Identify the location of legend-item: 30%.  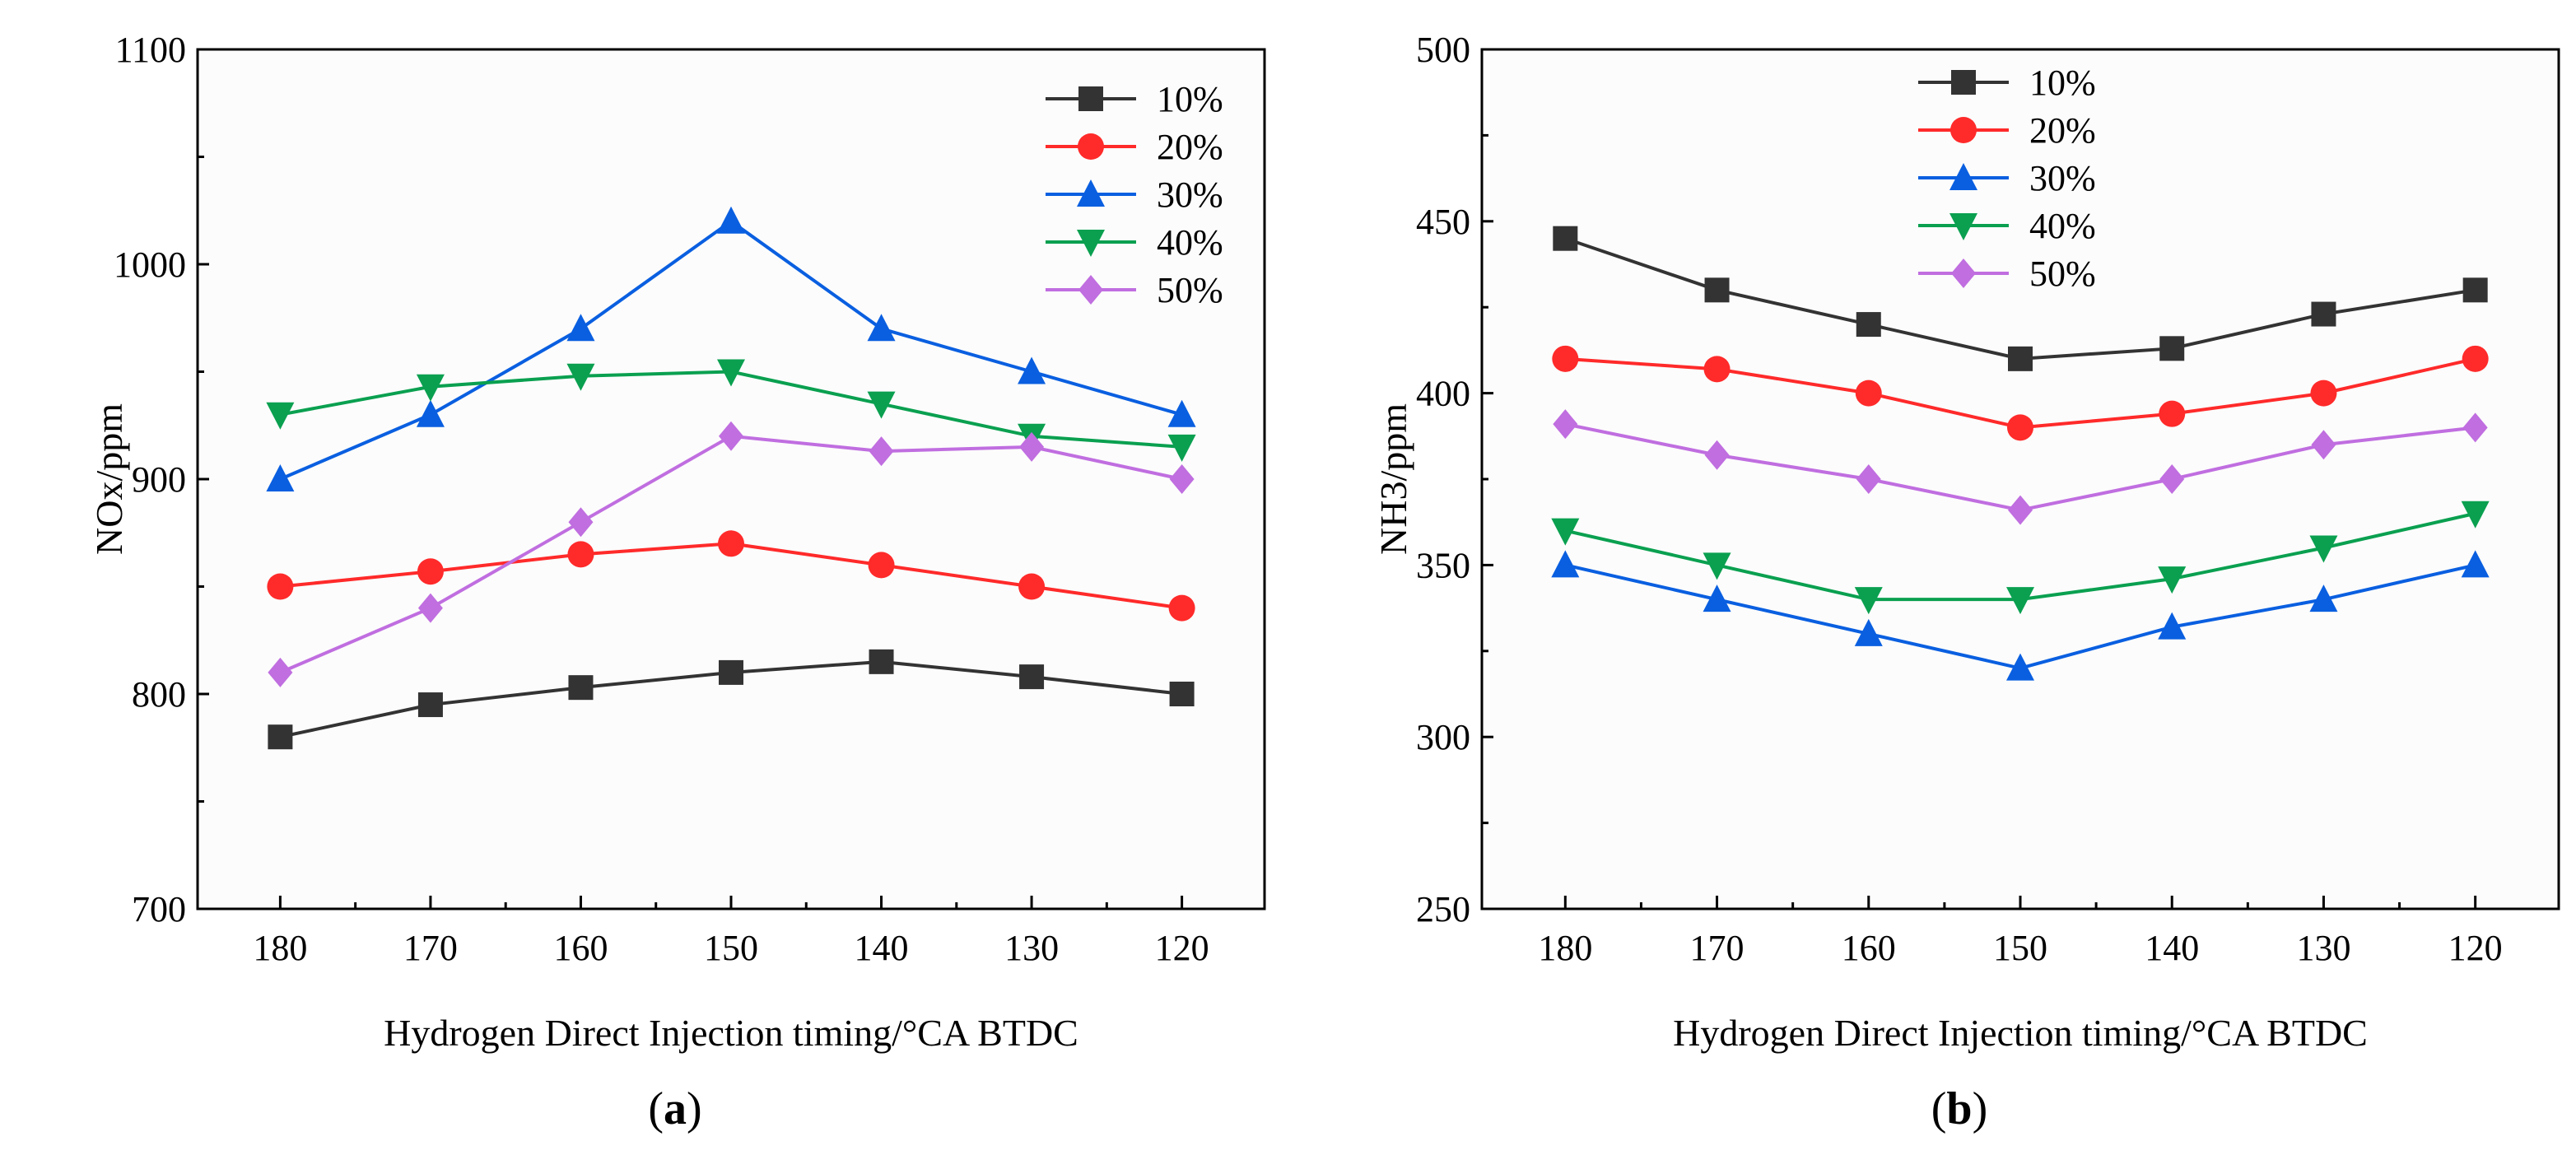
(2007, 178).